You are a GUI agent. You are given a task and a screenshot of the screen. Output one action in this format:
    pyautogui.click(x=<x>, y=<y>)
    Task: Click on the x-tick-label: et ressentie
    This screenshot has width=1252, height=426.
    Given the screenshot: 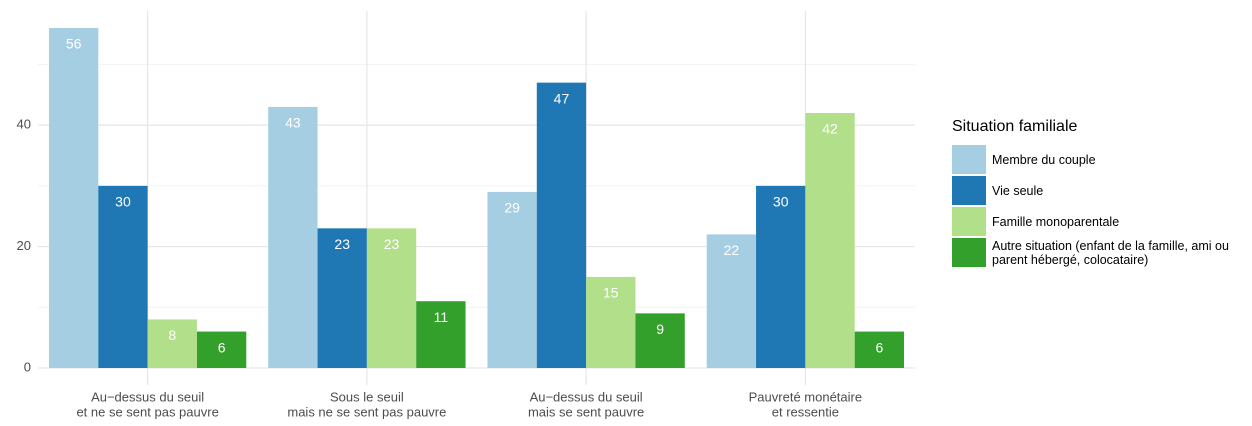 What is the action you would take?
    pyautogui.click(x=805, y=411)
    